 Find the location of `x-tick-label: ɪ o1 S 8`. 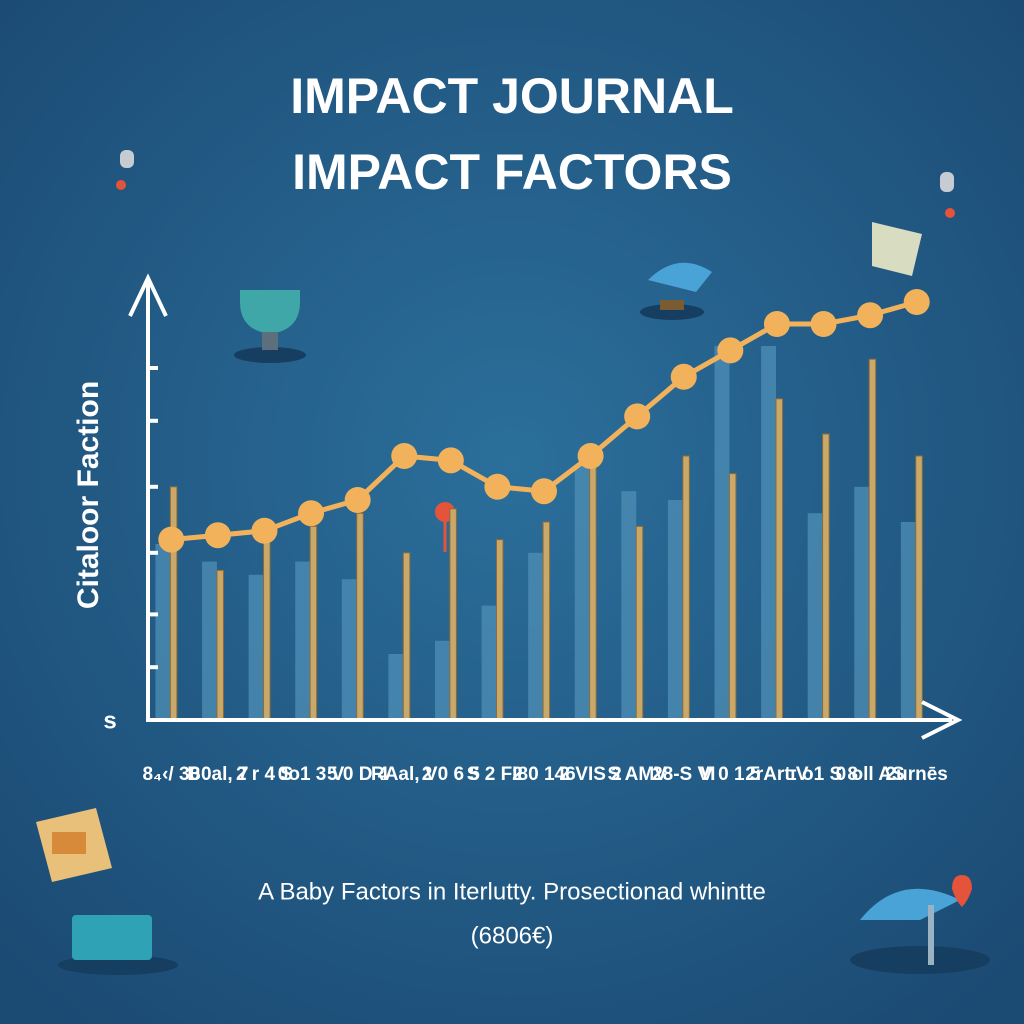

x-tick-label: ɪ o1 S 8 is located at coordinates (823, 774).